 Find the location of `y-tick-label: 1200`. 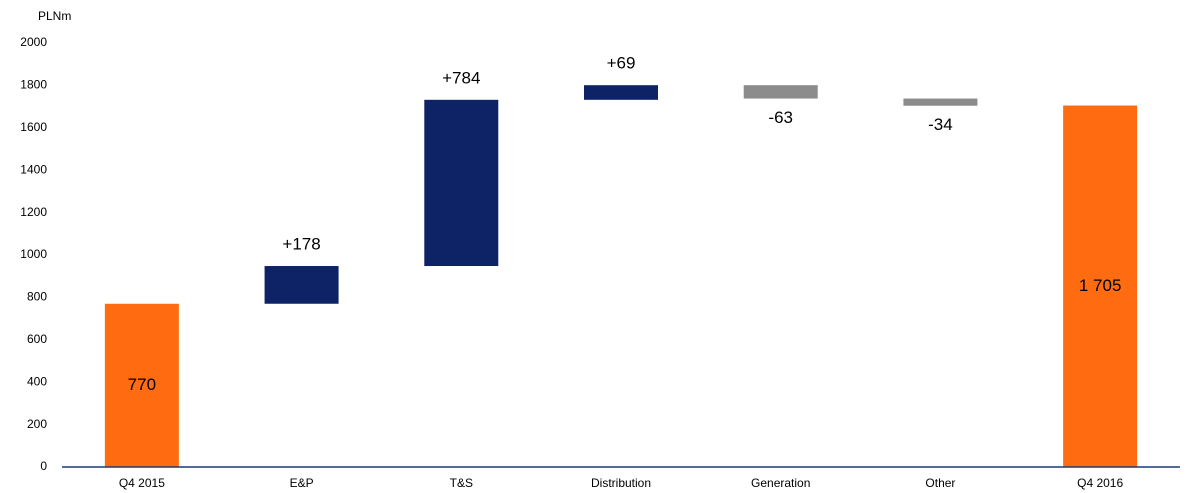

y-tick-label: 1200 is located at coordinates (33, 212).